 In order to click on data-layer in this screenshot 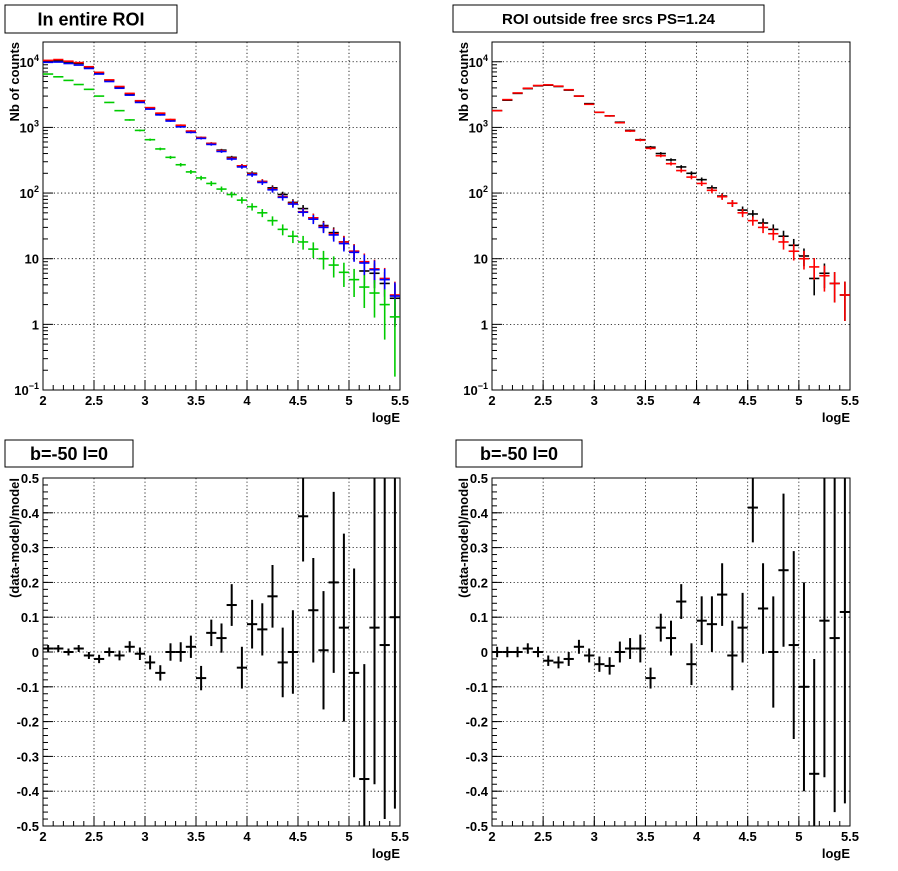, I will do `click(221, 217)`.